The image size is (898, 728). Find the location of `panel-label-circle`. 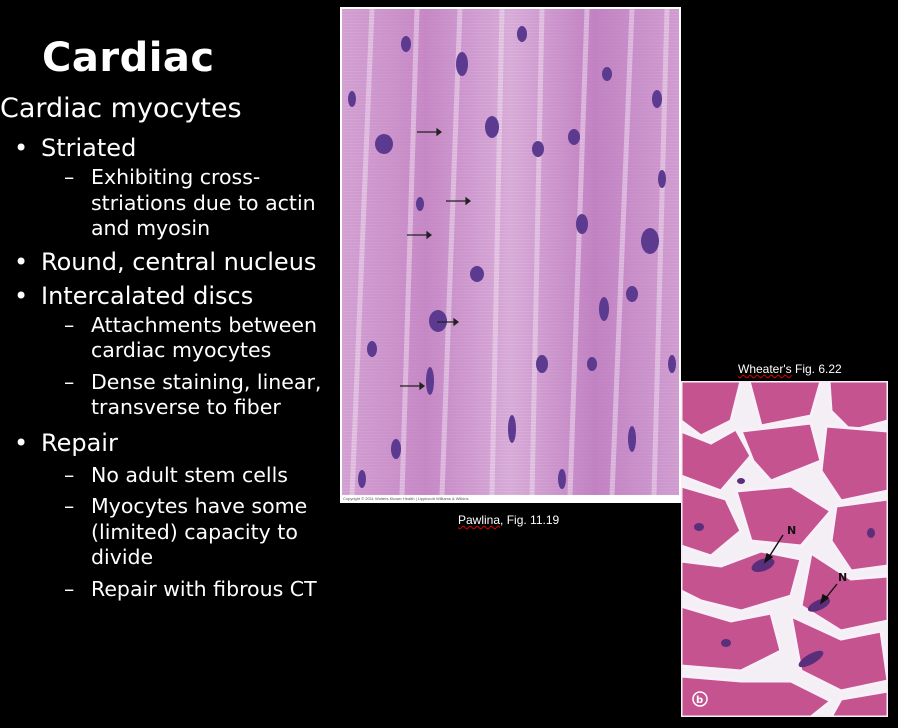

panel-label-circle is located at coordinates (700, 699).